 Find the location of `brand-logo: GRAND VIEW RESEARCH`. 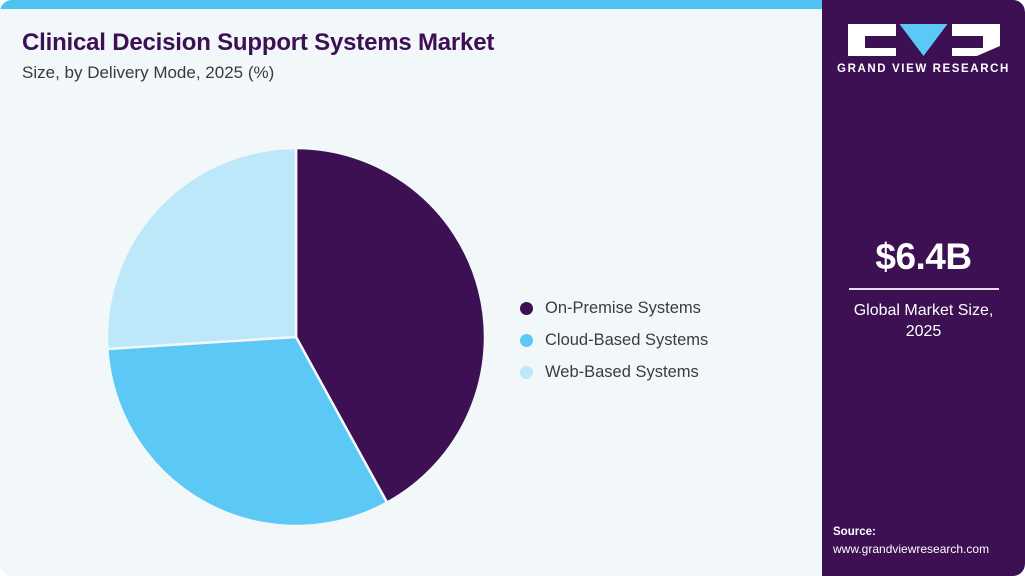

brand-logo: GRAND VIEW RESEARCH is located at coordinates (923, 49).